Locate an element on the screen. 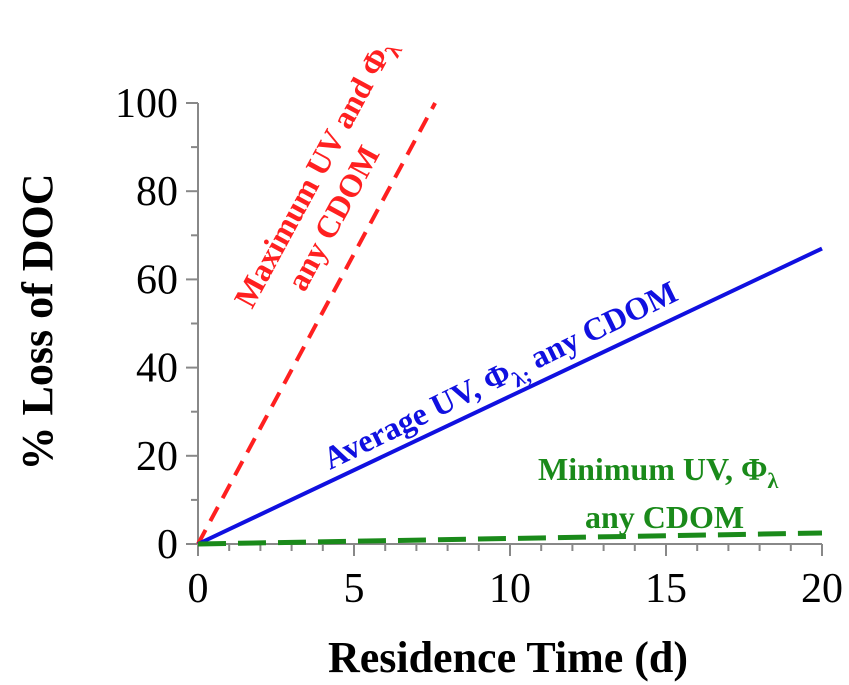 The height and width of the screenshot is (685, 849). y-tick-label: 0 is located at coordinates (167, 545).